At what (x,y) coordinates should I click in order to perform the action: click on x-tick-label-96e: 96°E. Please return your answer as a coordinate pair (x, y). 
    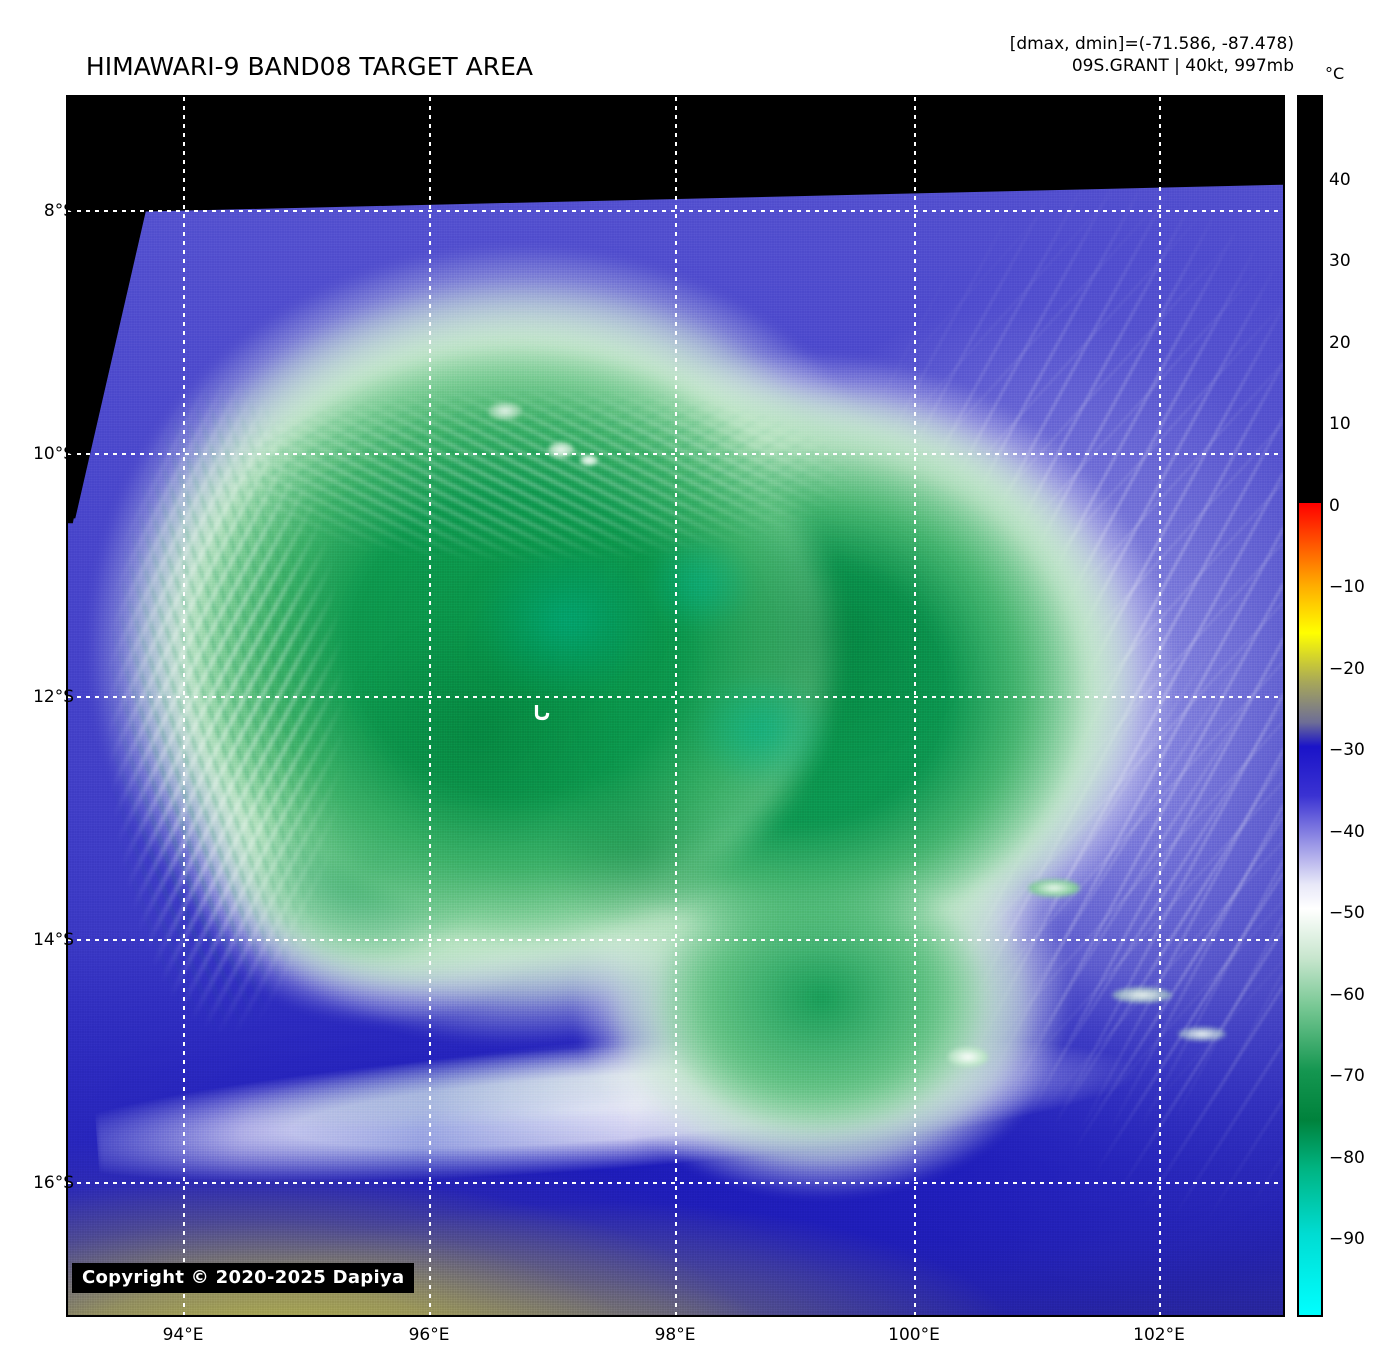
    Looking at the image, I should click on (429, 1335).